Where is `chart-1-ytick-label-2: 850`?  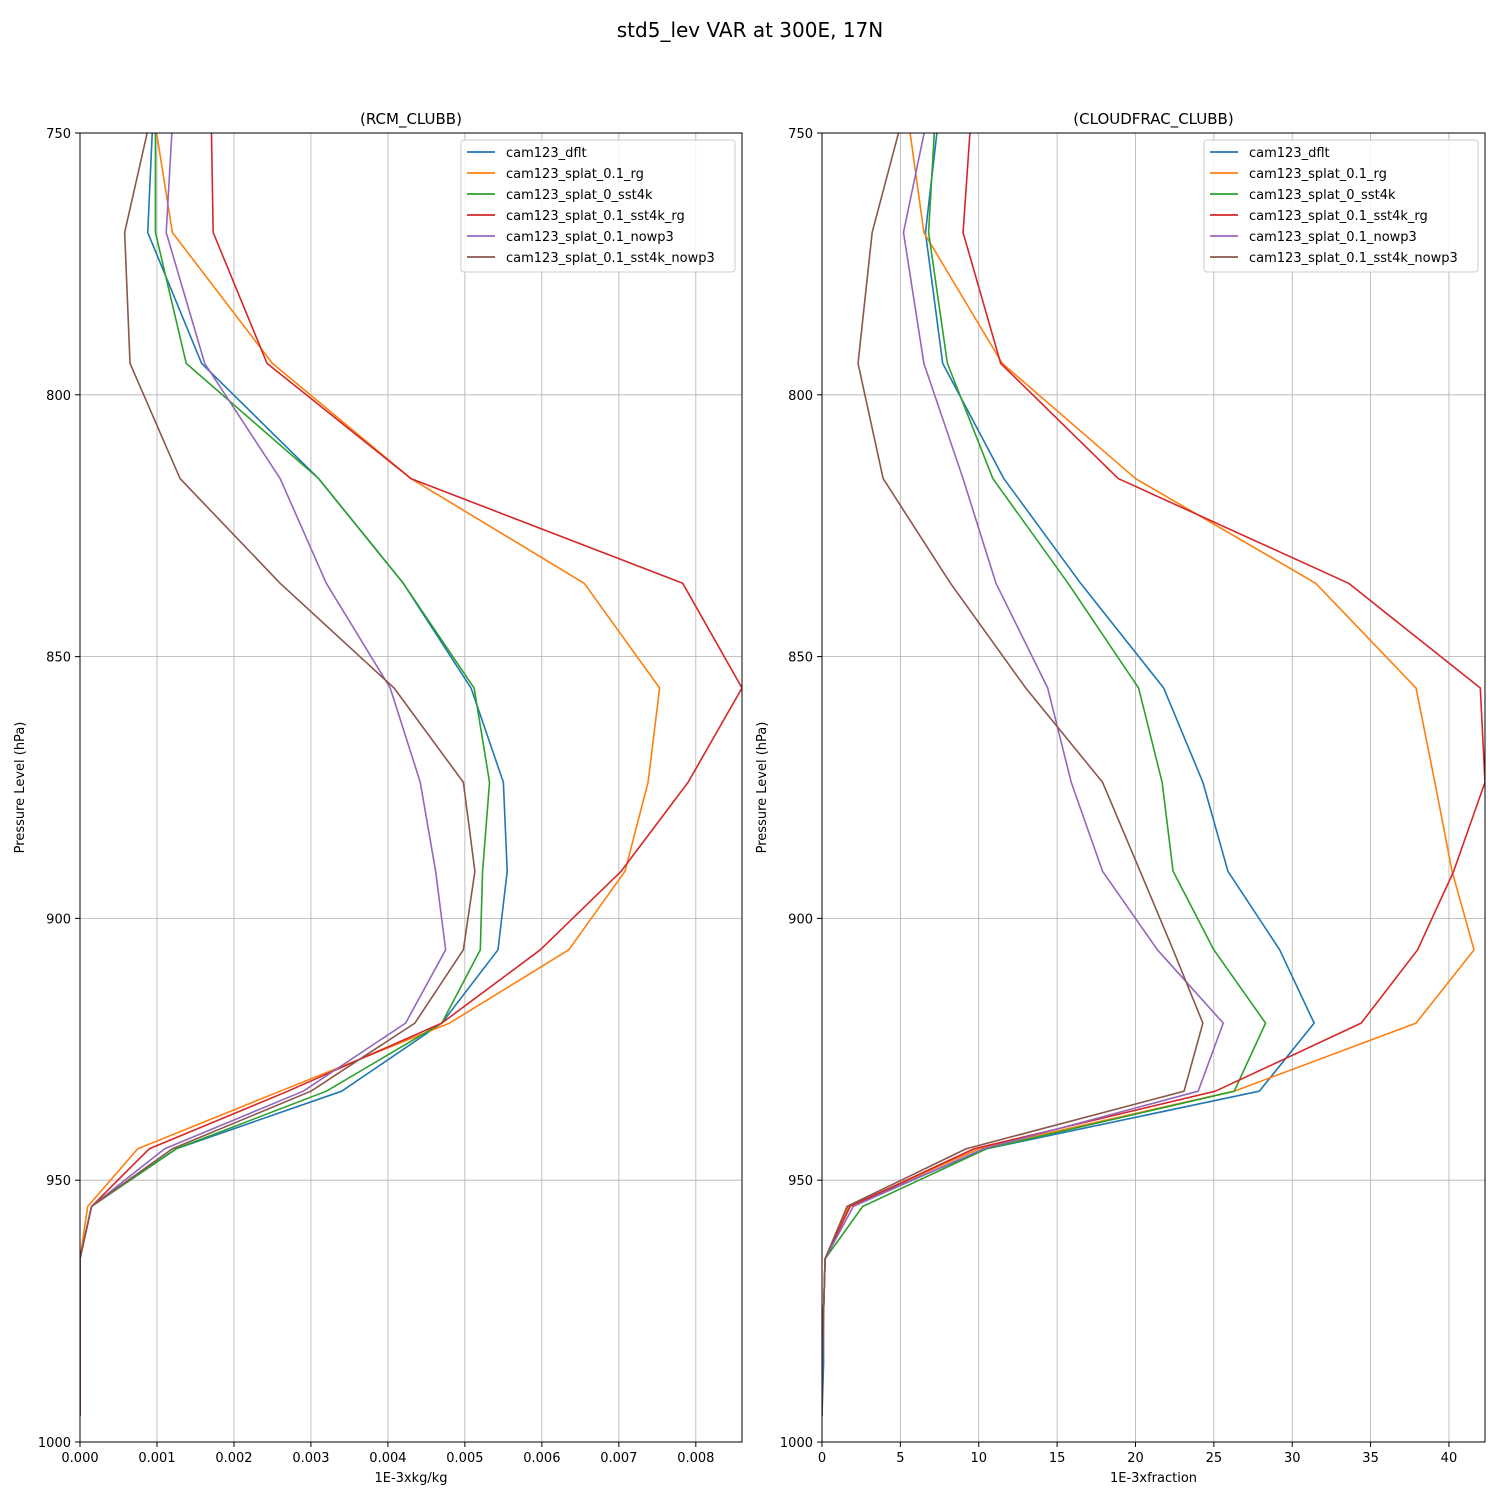 chart-1-ytick-label-2: 850 is located at coordinates (800, 658).